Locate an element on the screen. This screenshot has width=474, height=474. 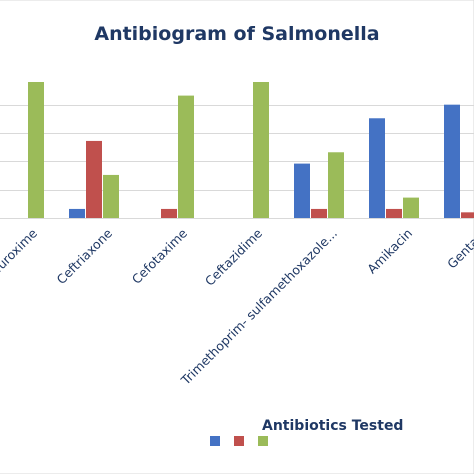
chart-title: Antibiogram of Salmonella is located at coordinates (236, 34).